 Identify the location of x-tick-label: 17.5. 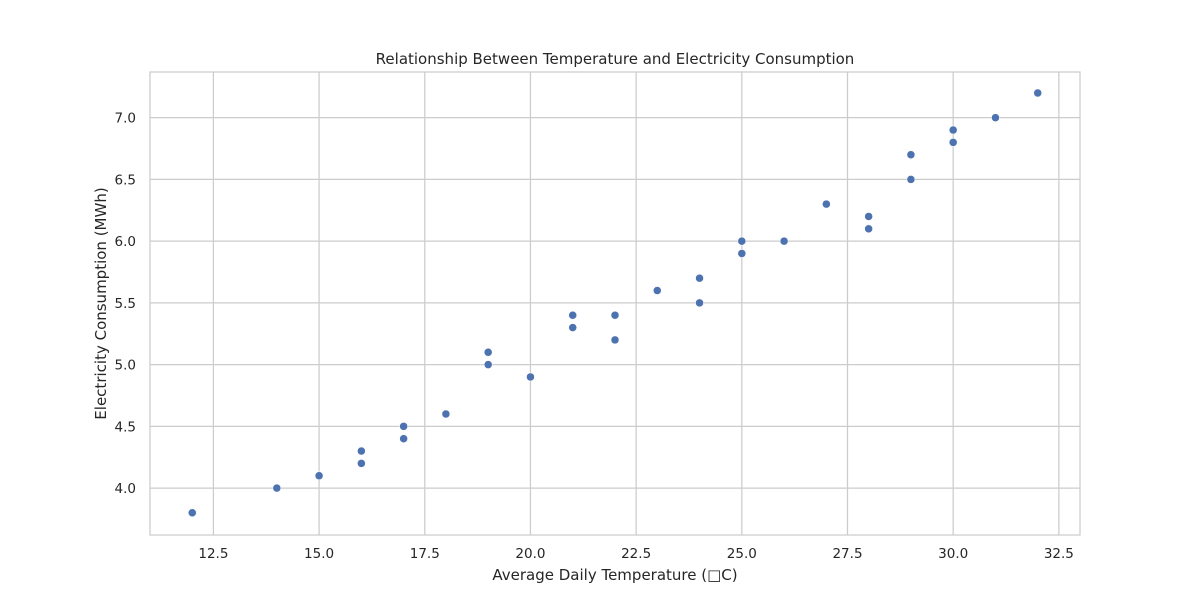
(425, 554).